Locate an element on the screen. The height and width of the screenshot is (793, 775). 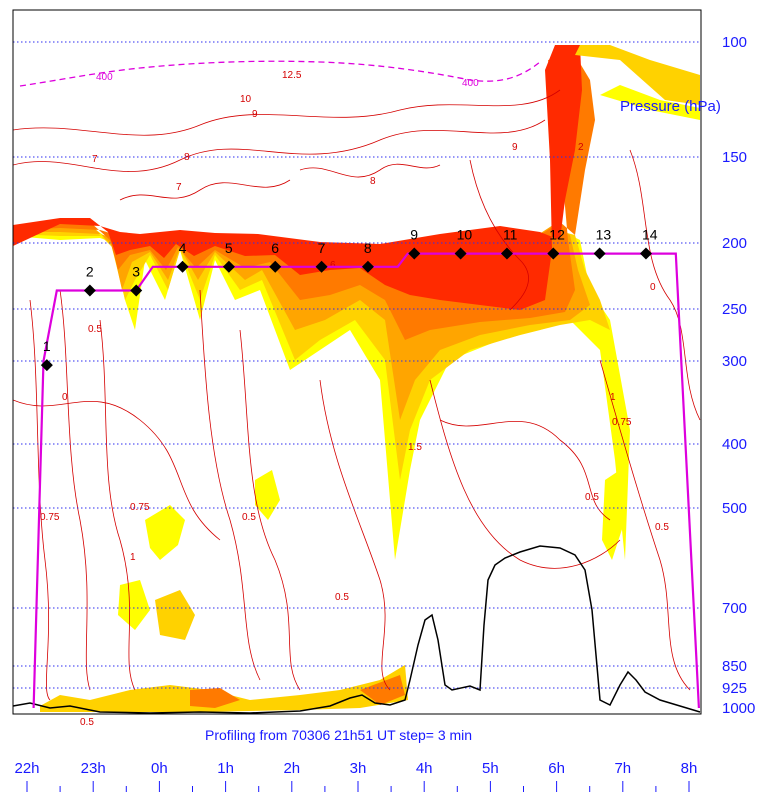
pv-fill-surface is located at coordinates (224, 688).